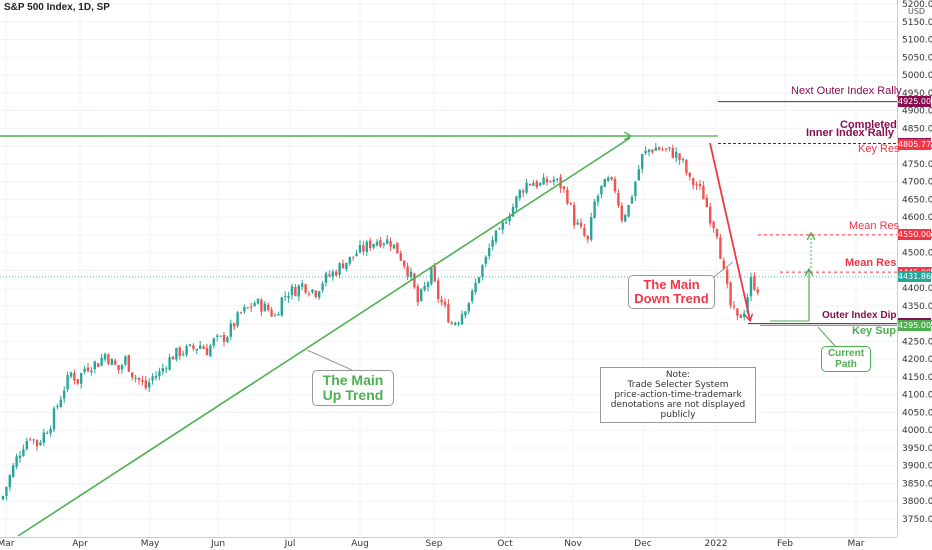 This screenshot has width=932, height=550. What do you see at coordinates (57, 7) in the screenshot?
I see `chart-title: S&P 500 Index, 1D, SP` at bounding box center [57, 7].